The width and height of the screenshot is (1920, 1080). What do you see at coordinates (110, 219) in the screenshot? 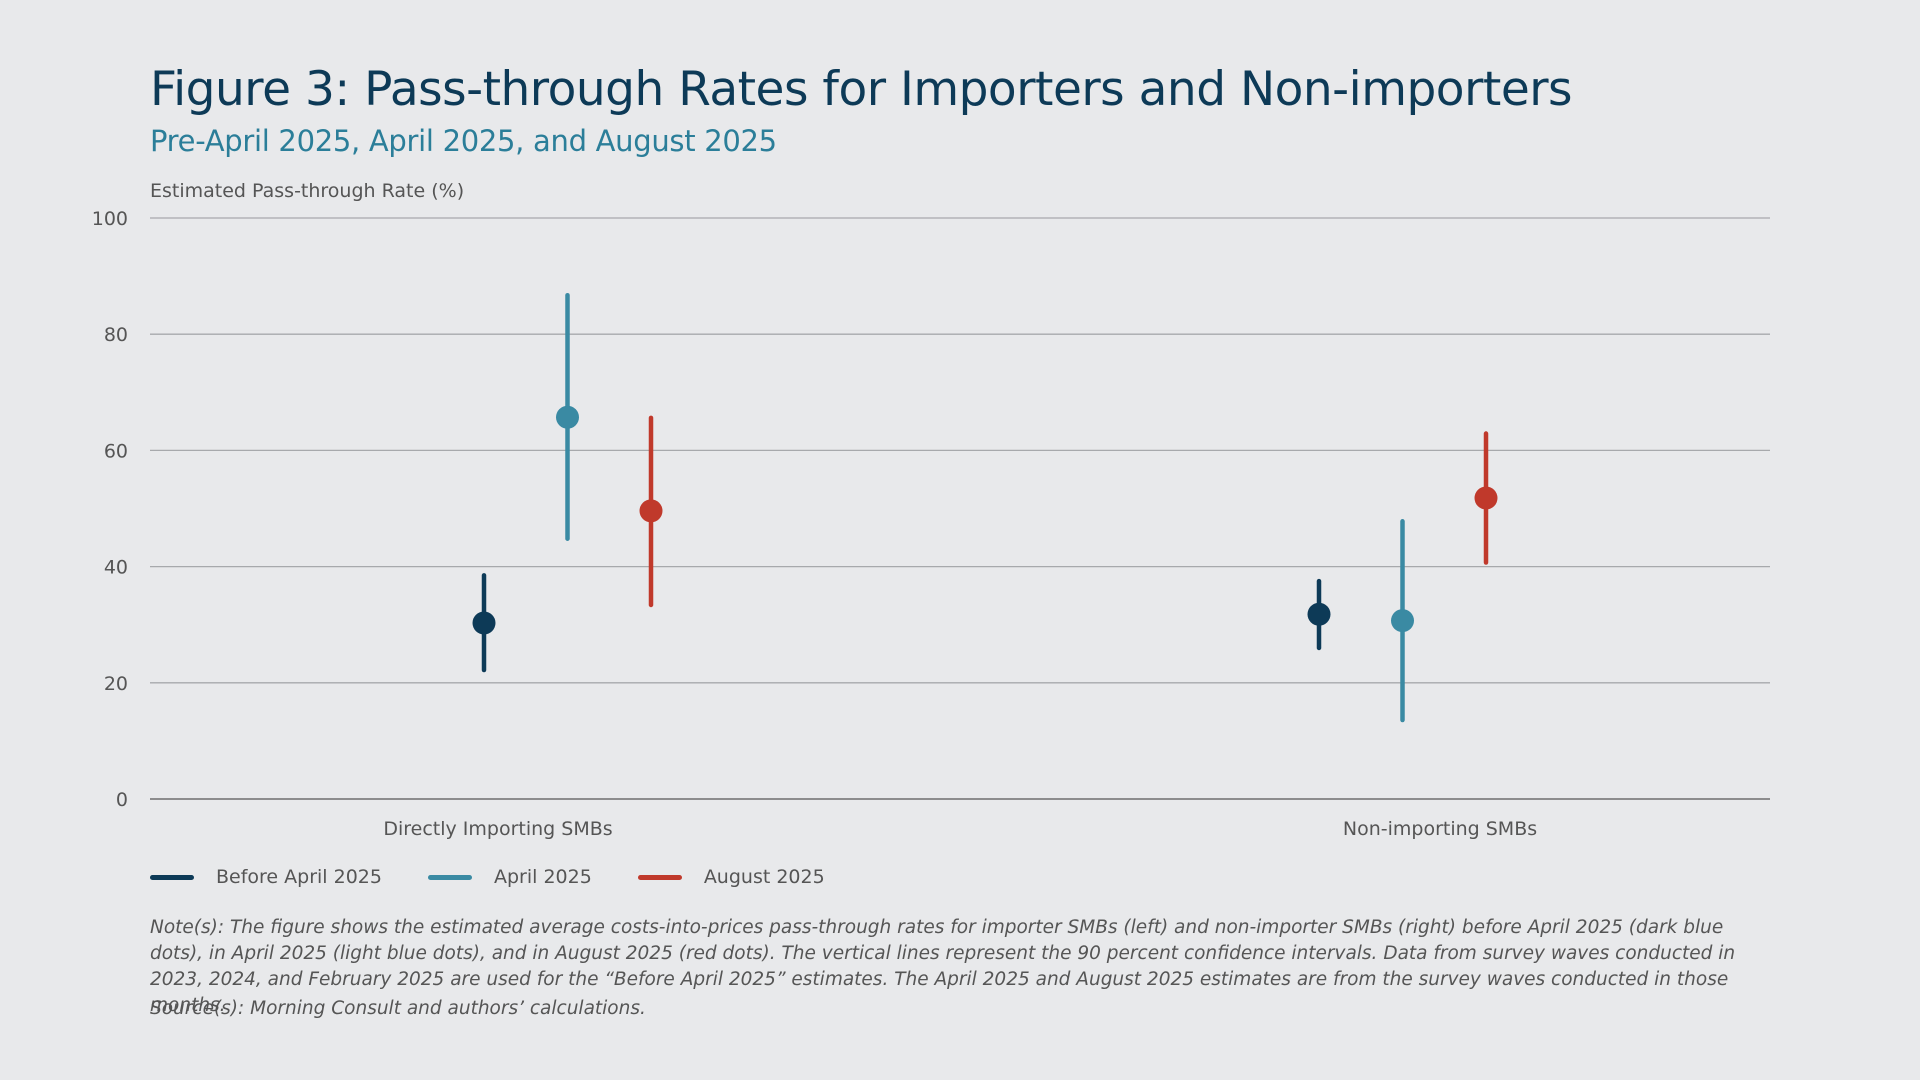
I see `y-tick-label: 100` at bounding box center [110, 219].